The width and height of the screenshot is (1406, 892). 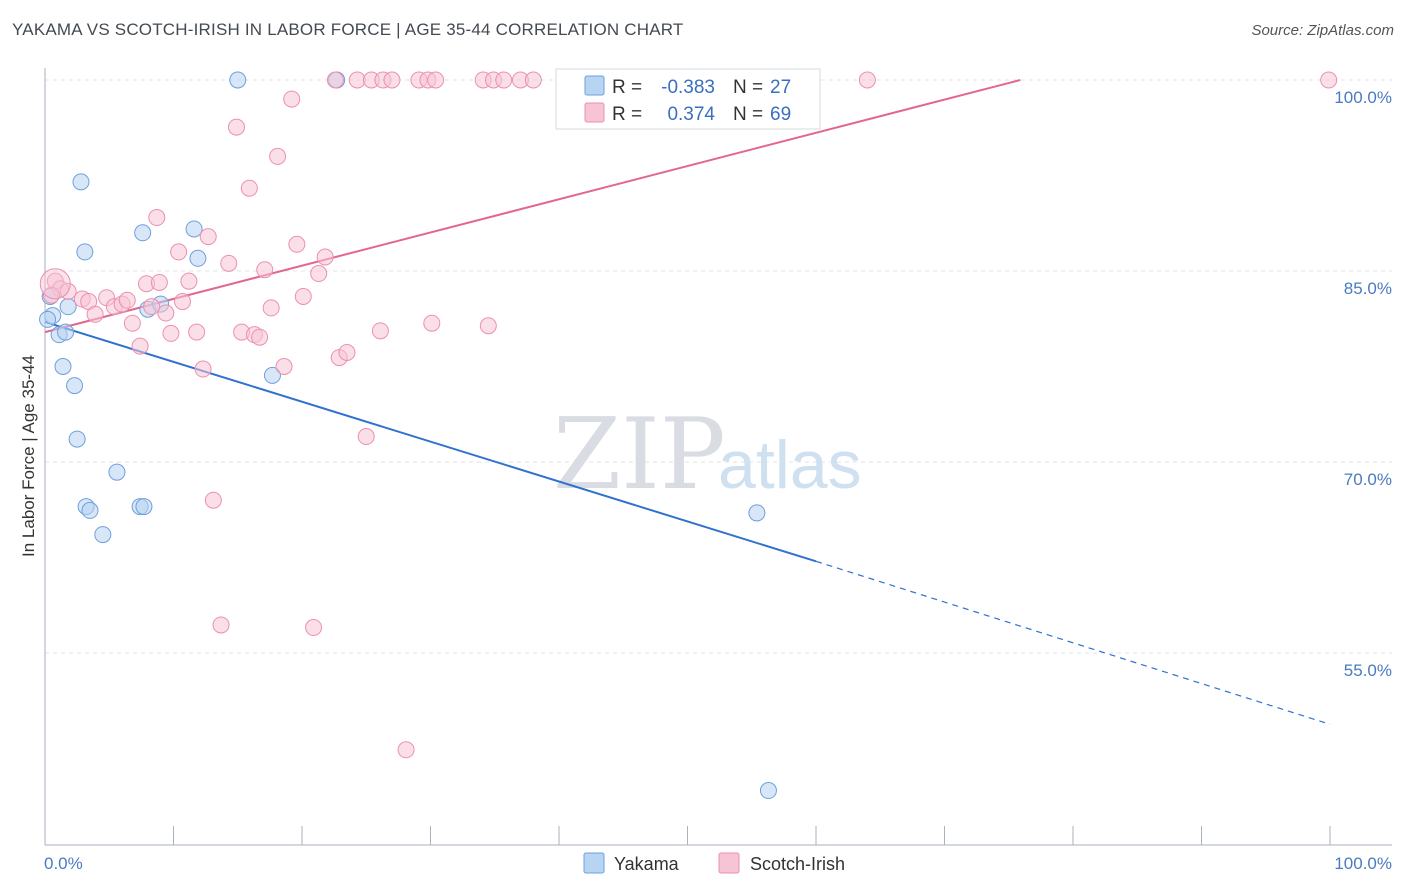 I want to click on legend-r-value: -0.383, so click(x=688, y=87).